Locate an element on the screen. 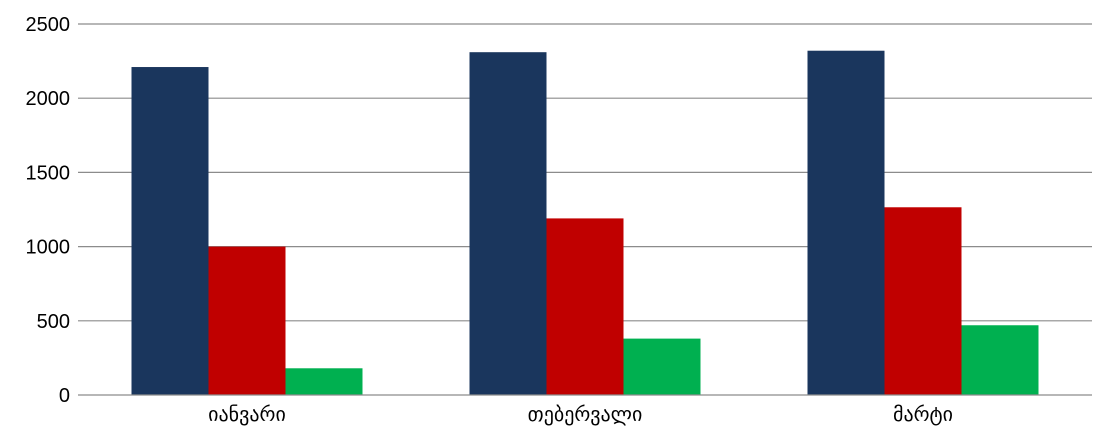 The height and width of the screenshot is (426, 1095). y-tick-label: 2000 is located at coordinates (48, 99).